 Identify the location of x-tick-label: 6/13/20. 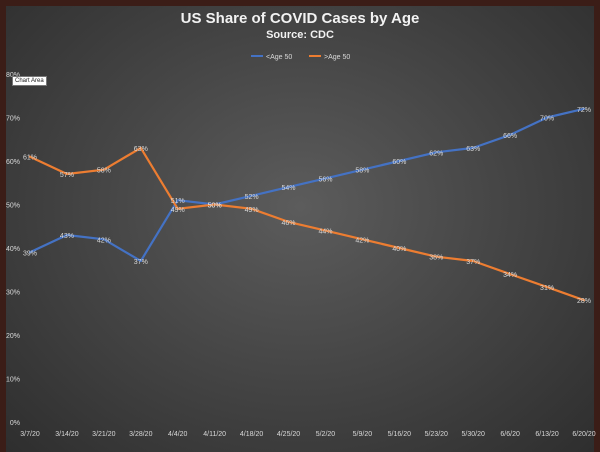
(546, 434).